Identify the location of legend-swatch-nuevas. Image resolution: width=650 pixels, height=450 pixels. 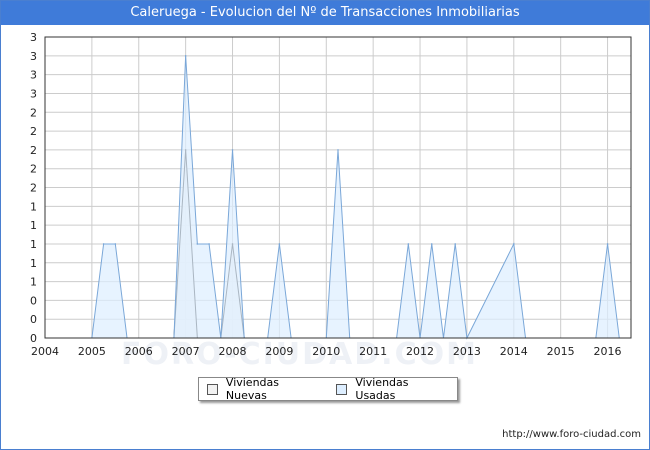
(212, 389).